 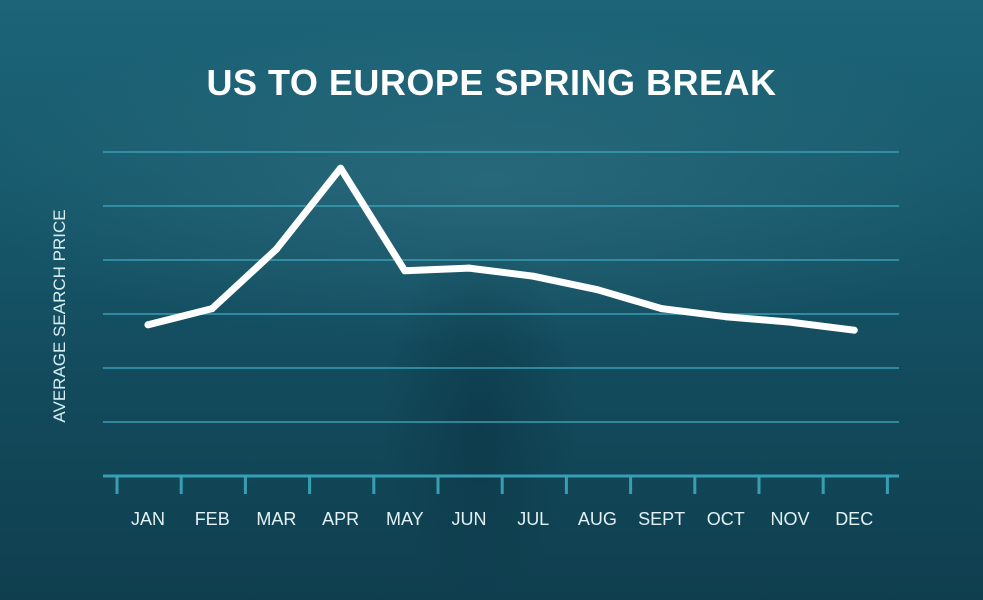 I want to click on x-tick-label: SEPT, so click(x=661, y=519).